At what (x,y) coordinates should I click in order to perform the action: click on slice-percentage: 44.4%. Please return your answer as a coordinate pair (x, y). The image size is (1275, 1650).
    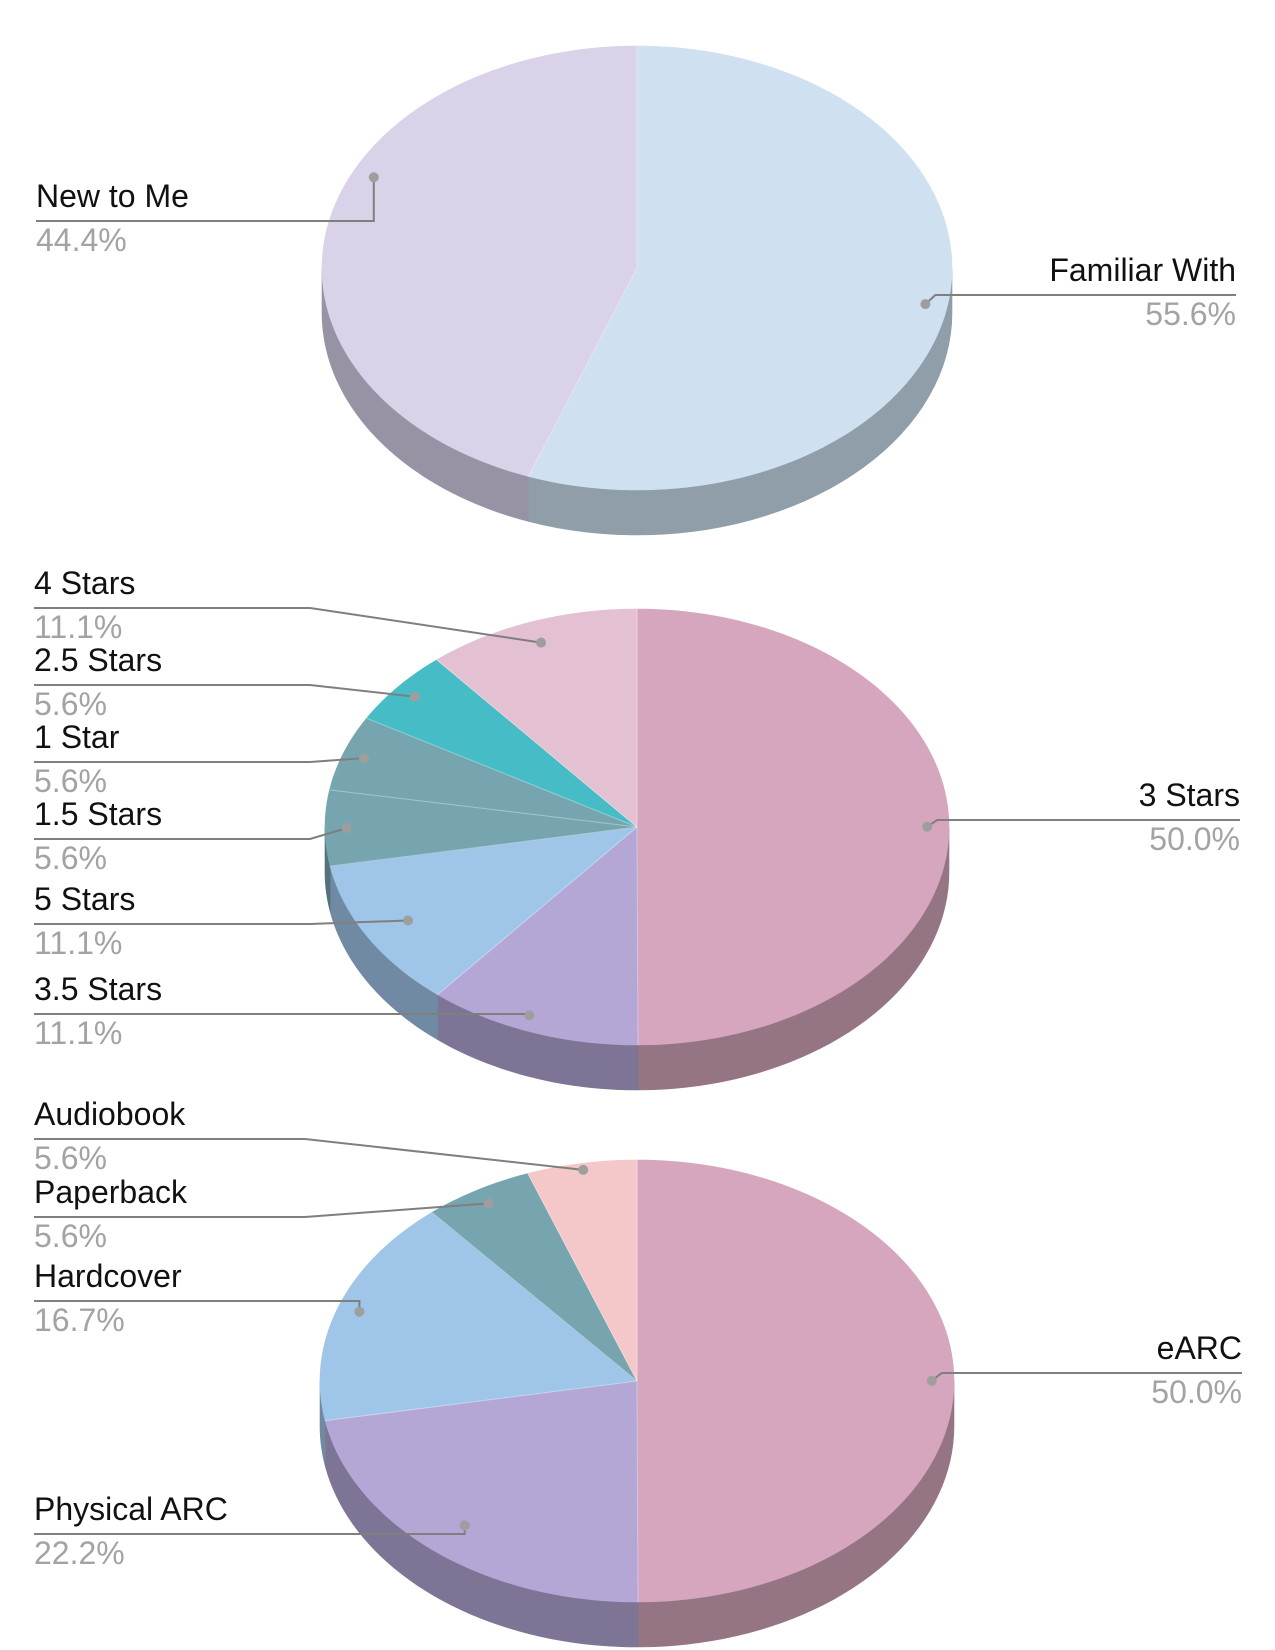
    Looking at the image, I should click on (81, 240).